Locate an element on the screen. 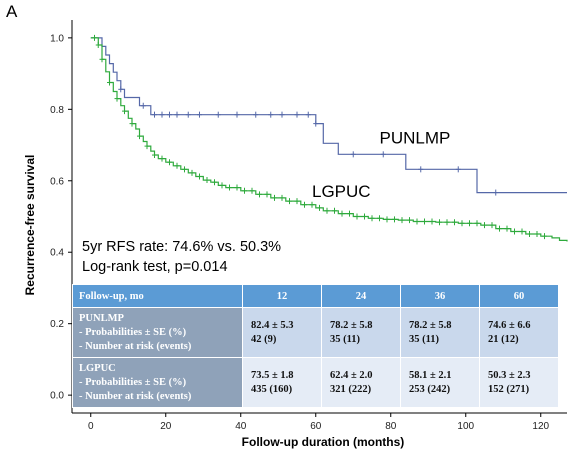 This screenshot has height=456, width=572. y-tick-label: 0.4 is located at coordinates (57, 253).